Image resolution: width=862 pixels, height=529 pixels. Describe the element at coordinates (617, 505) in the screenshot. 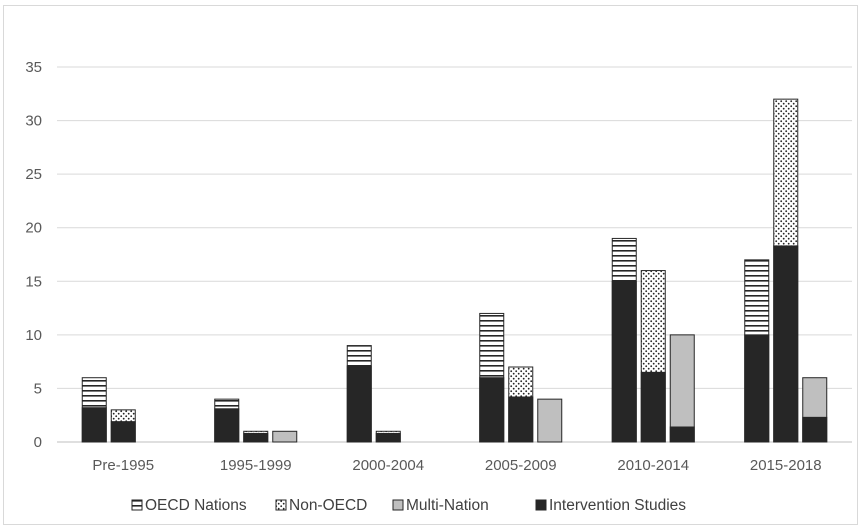

I see `legend-label: Intervention Studies` at that location.